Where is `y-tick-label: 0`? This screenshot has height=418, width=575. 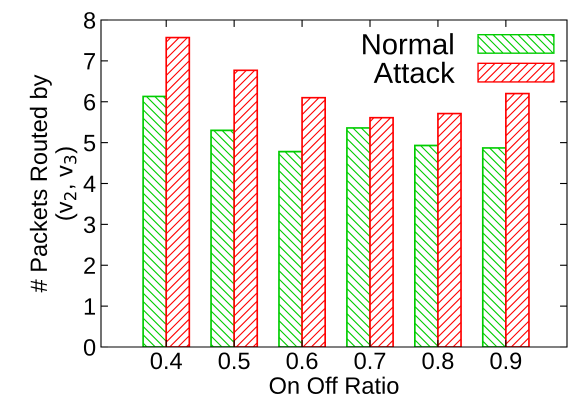 y-tick-label: 0 is located at coordinates (90, 347).